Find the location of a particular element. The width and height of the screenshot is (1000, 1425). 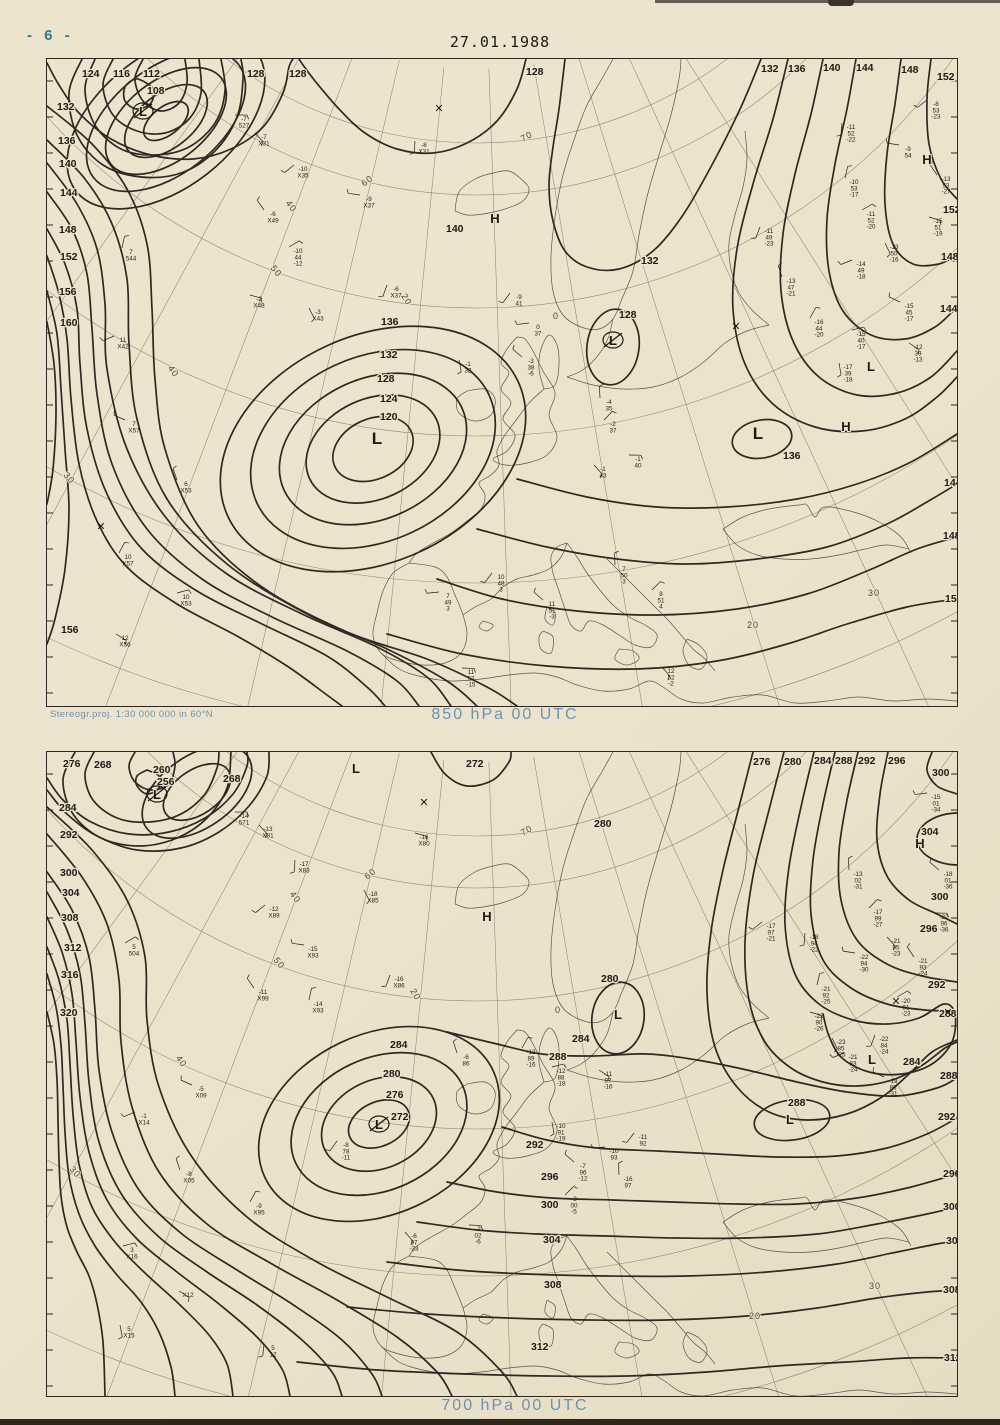

contour-label: 308 is located at coordinates (950, 1290).